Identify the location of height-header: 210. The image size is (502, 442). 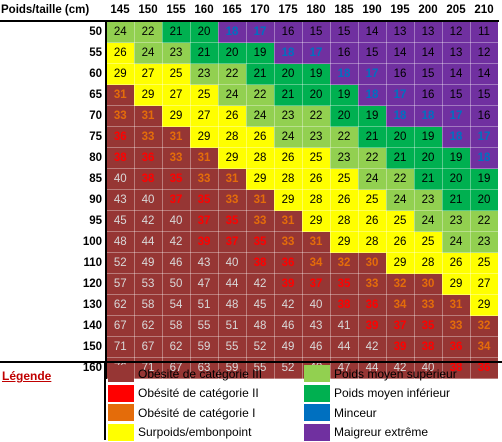
(484, 11).